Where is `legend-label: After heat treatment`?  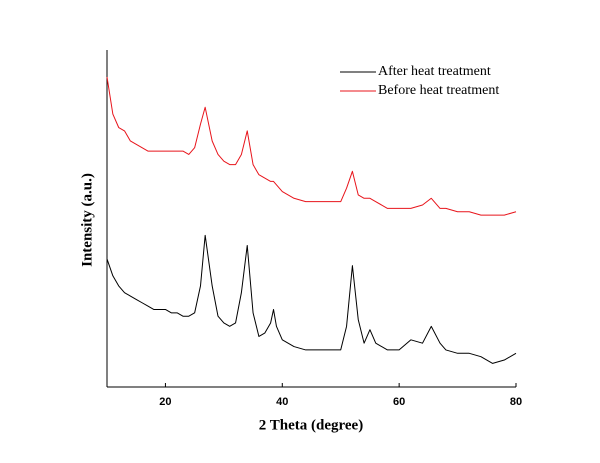
legend-label: After heat treatment is located at coordinates (434, 71).